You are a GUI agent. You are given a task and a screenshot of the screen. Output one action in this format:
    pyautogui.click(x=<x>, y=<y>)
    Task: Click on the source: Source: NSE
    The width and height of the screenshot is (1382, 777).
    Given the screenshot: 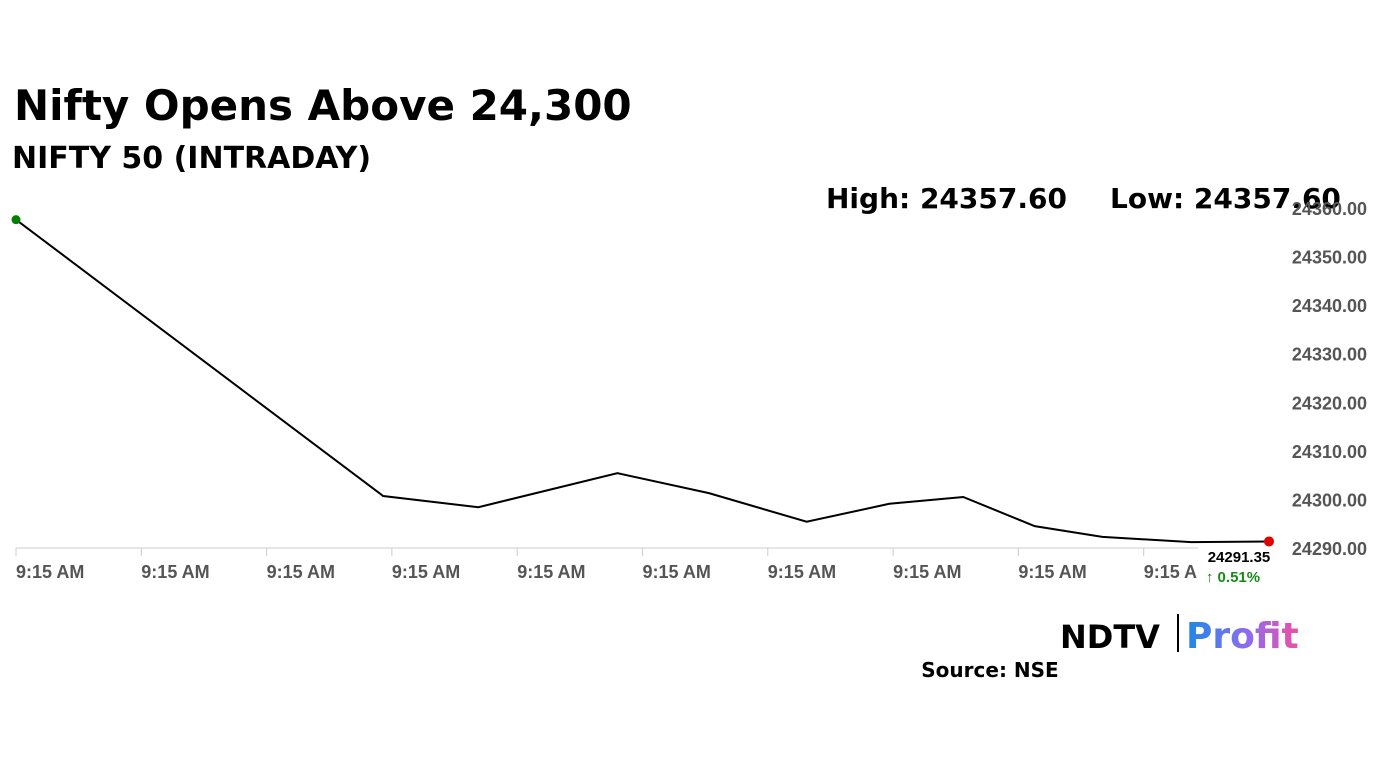 What is the action you would take?
    pyautogui.click(x=989, y=670)
    